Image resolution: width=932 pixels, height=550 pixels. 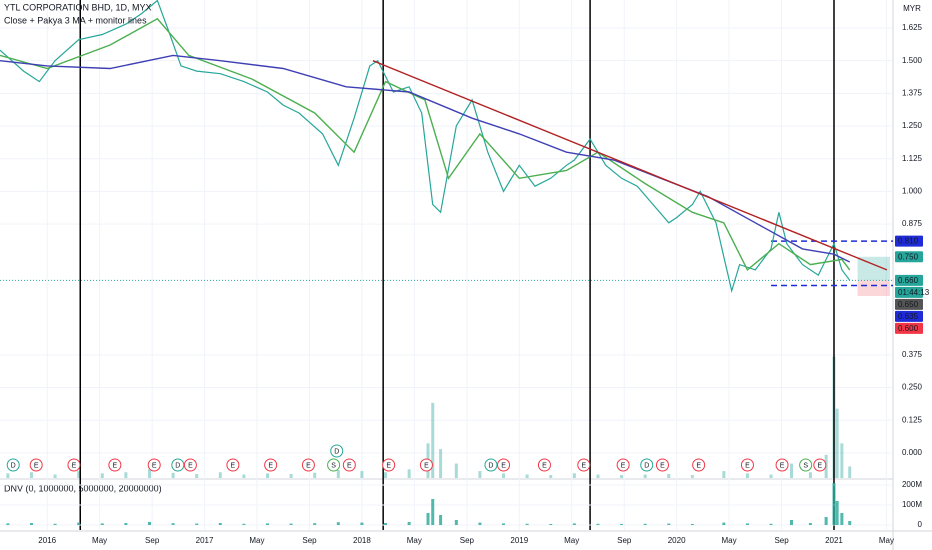 I want to click on price-tag-label: 0.650, so click(x=908, y=304).